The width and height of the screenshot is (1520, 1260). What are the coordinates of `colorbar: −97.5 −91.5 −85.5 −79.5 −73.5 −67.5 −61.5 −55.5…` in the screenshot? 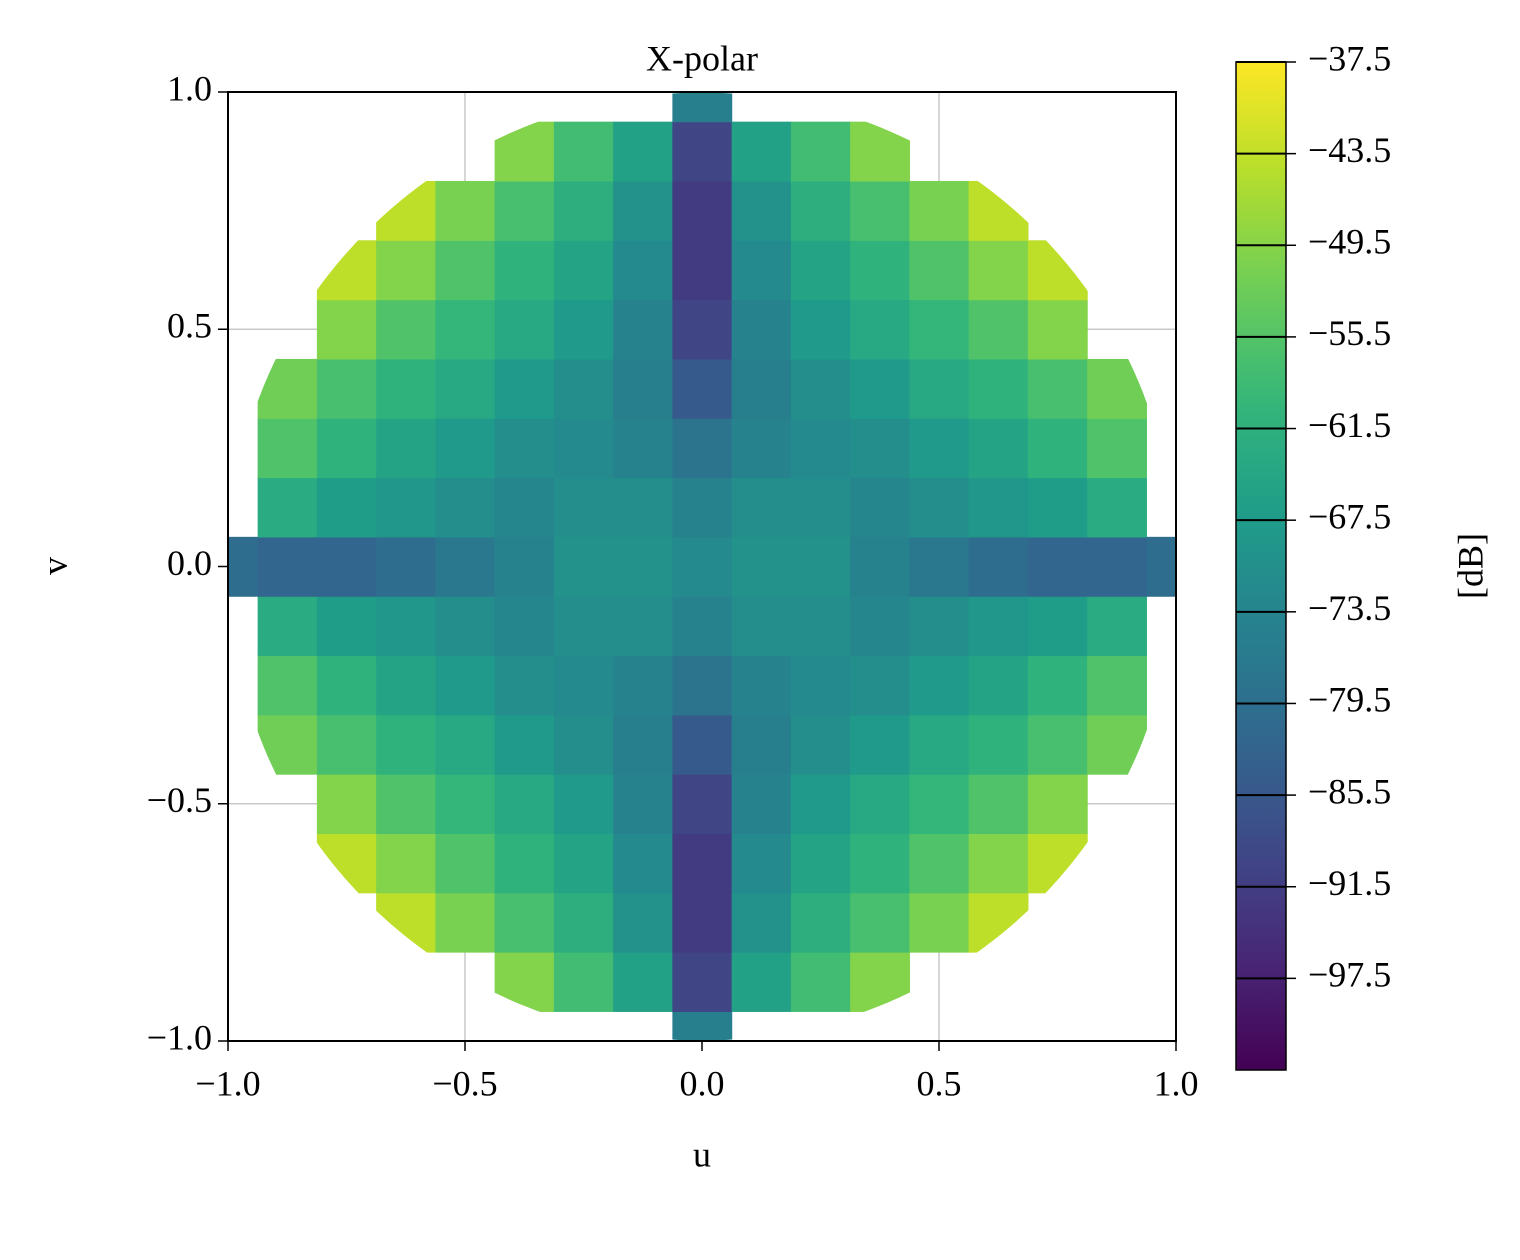 It's located at (1313, 554).